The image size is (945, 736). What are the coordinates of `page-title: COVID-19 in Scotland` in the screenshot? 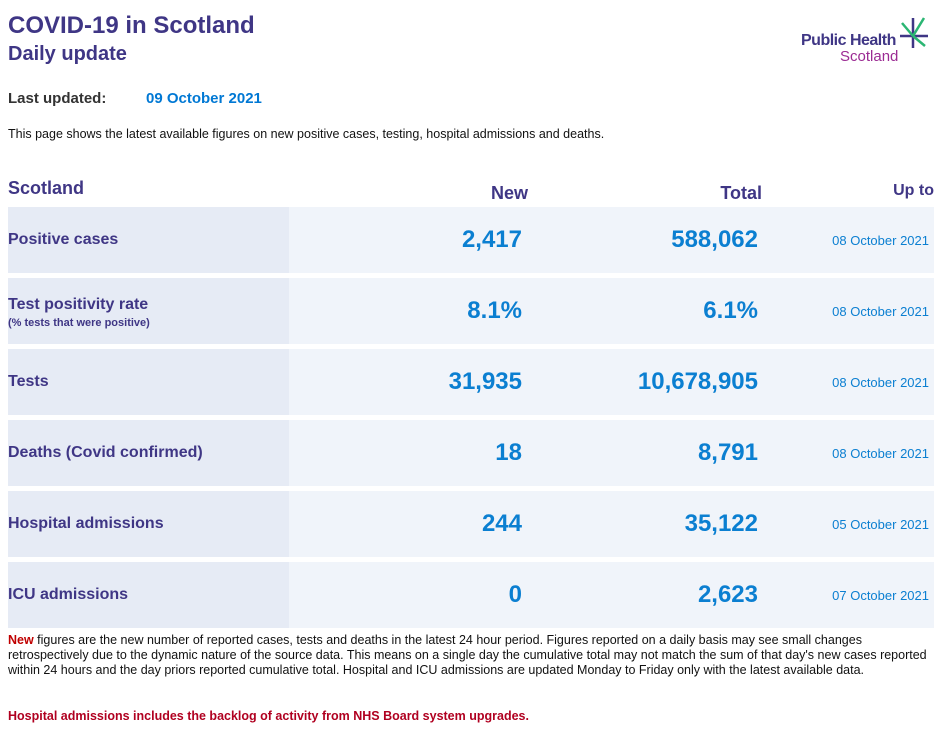 It's located at (131, 25).